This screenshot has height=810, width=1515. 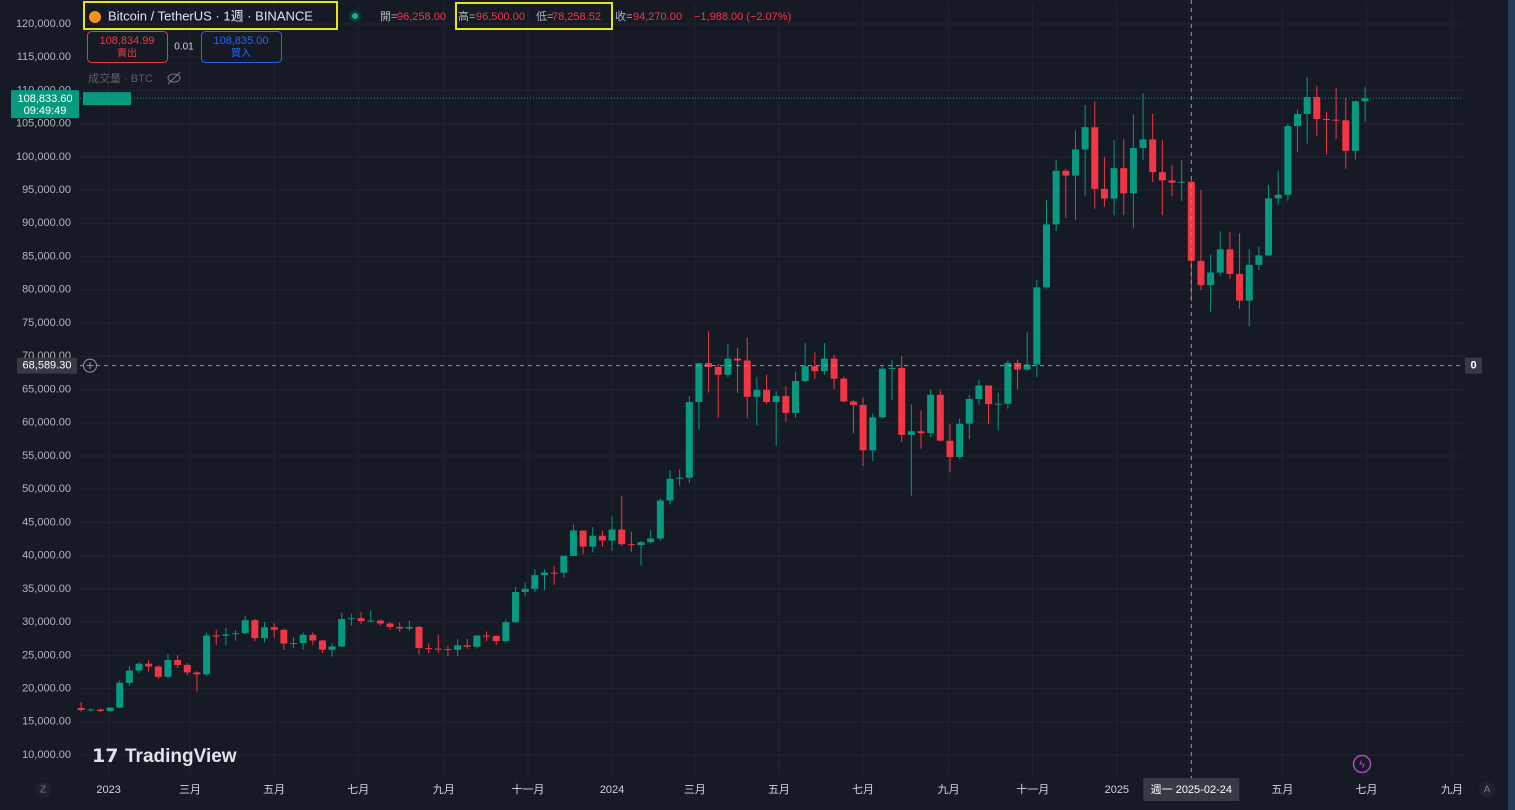 I want to click on y-tick-label: 80,000.00, so click(x=46, y=290).